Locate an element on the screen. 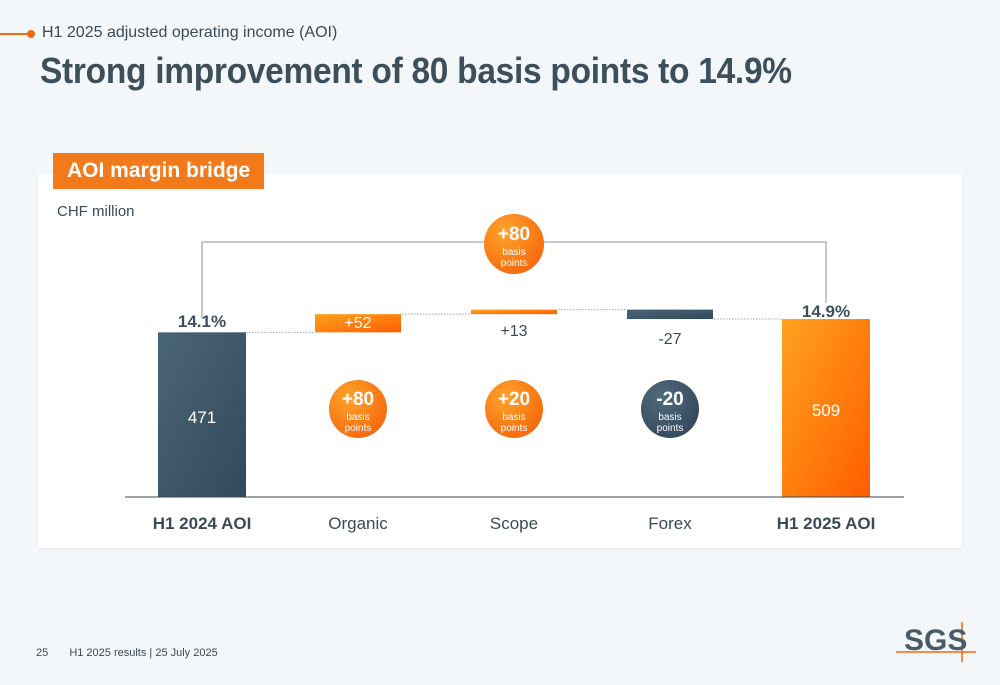 The width and height of the screenshot is (1000, 685). footer-text: H1 2025 results | 25 July 2025 is located at coordinates (143, 653).